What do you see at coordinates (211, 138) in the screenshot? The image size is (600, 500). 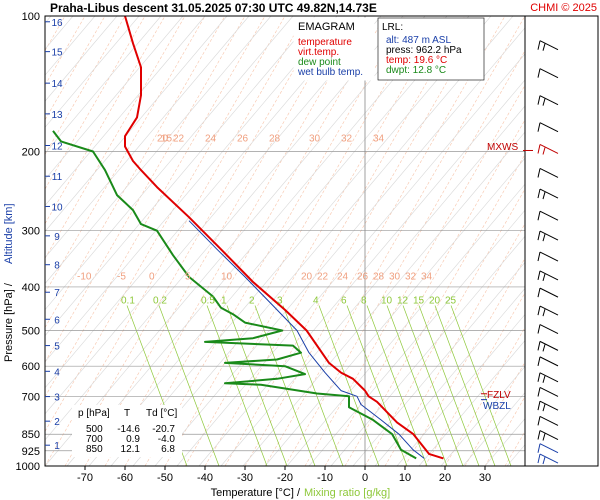 I see `isotherm-label: 24` at bounding box center [211, 138].